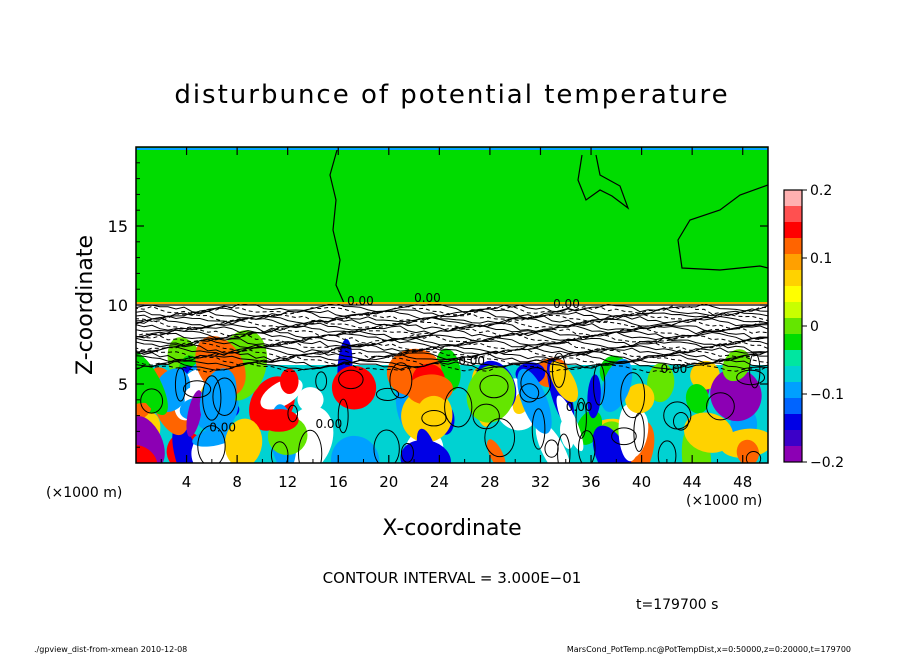  I want to click on colorbar-tick-label: −0.2, so click(827, 463).